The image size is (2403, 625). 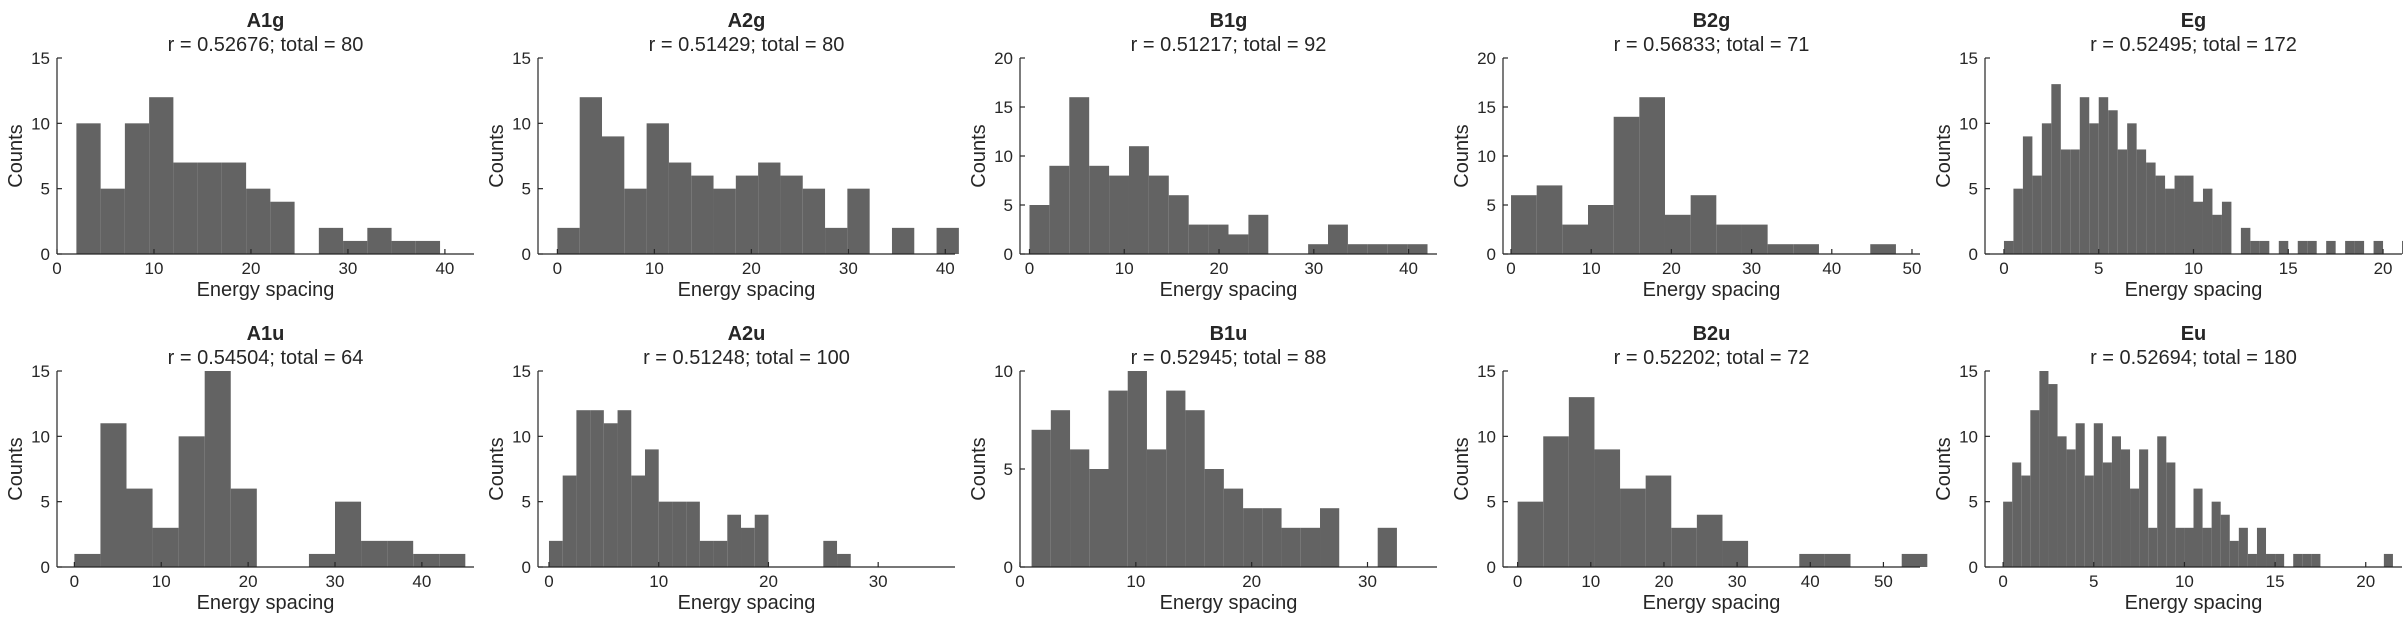 What do you see at coordinates (2275, 581) in the screenshot?
I see `x-tick-label: 15` at bounding box center [2275, 581].